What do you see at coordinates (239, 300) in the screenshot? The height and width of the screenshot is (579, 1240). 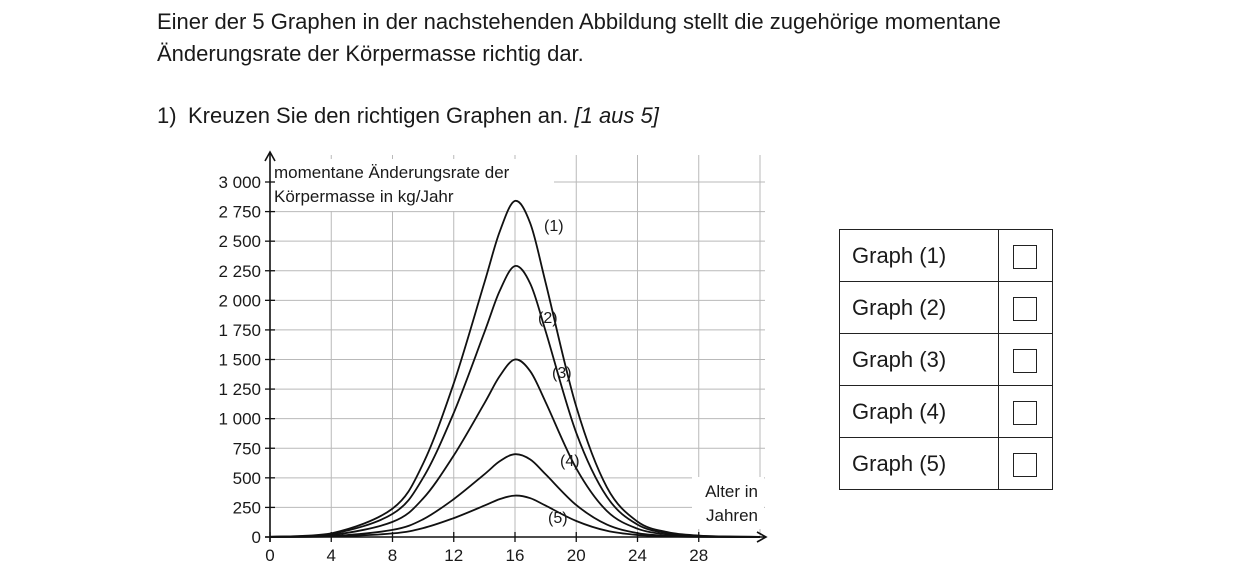 I see `y-tick-label: 2 000` at bounding box center [239, 300].